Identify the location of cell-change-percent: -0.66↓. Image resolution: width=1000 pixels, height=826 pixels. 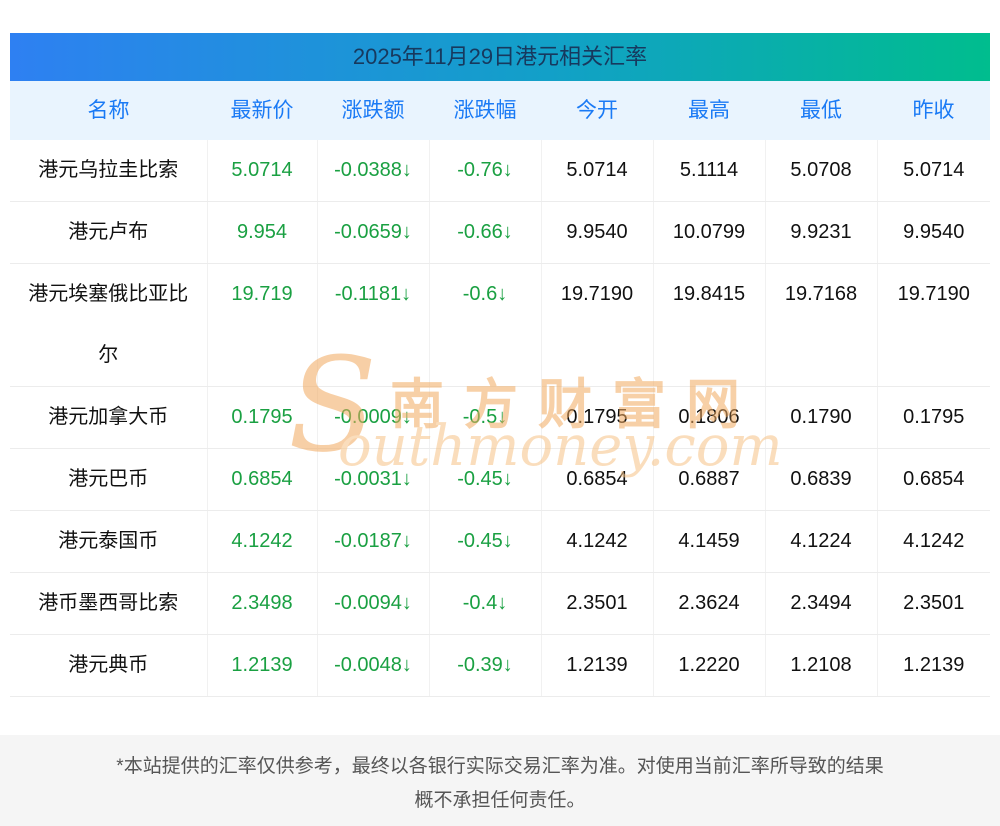
(485, 232).